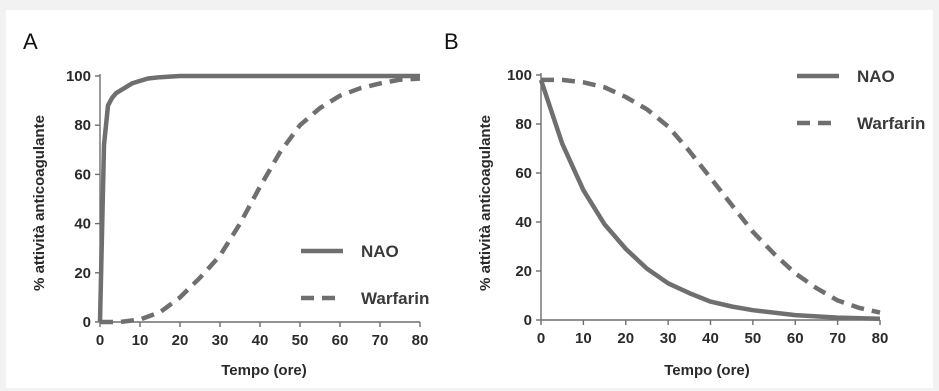 Image resolution: width=939 pixels, height=391 pixels. Describe the element at coordinates (541, 338) in the screenshot. I see `panel-b-x-tick-label: 0` at that location.